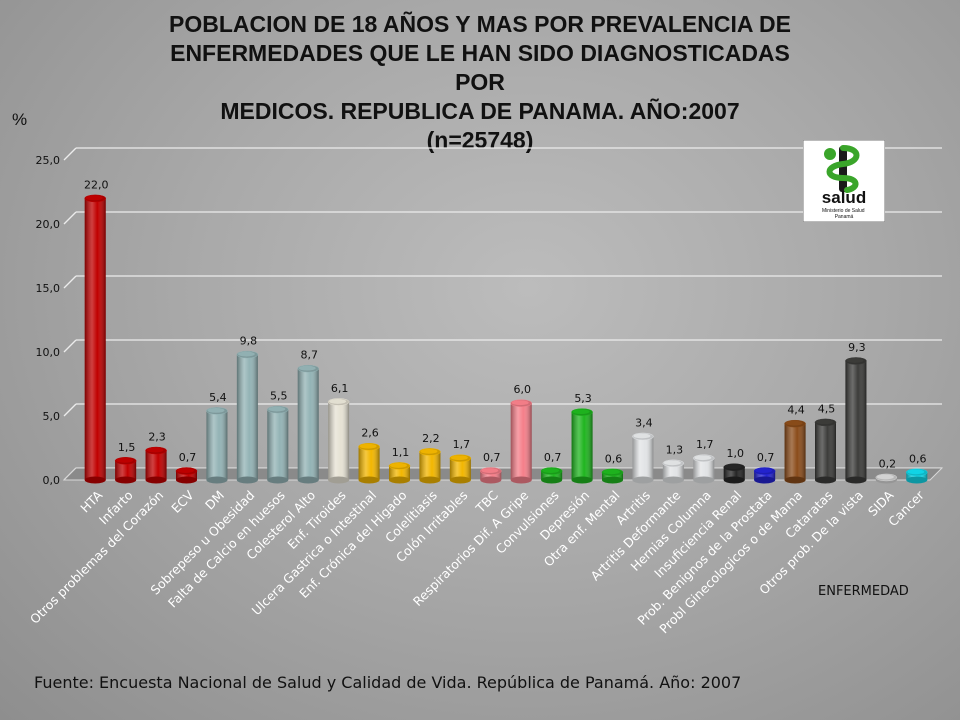  Describe the element at coordinates (583, 398) in the screenshot. I see `value-label: 5,3` at that location.